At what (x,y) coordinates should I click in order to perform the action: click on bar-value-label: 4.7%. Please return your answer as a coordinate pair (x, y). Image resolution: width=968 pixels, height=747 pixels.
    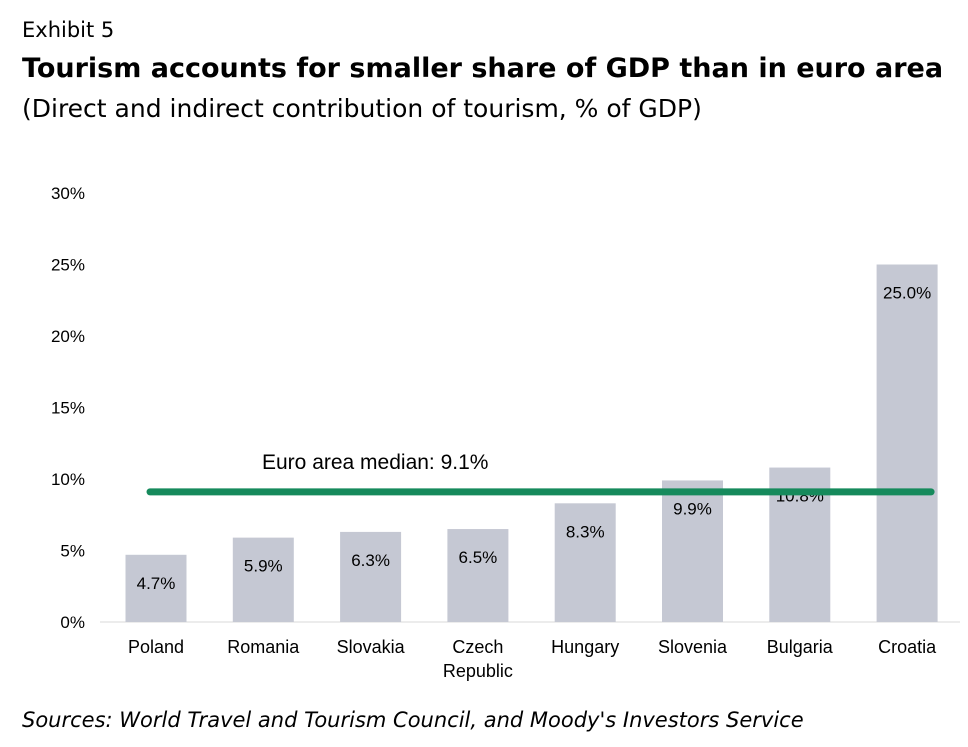
    Looking at the image, I should click on (156, 583).